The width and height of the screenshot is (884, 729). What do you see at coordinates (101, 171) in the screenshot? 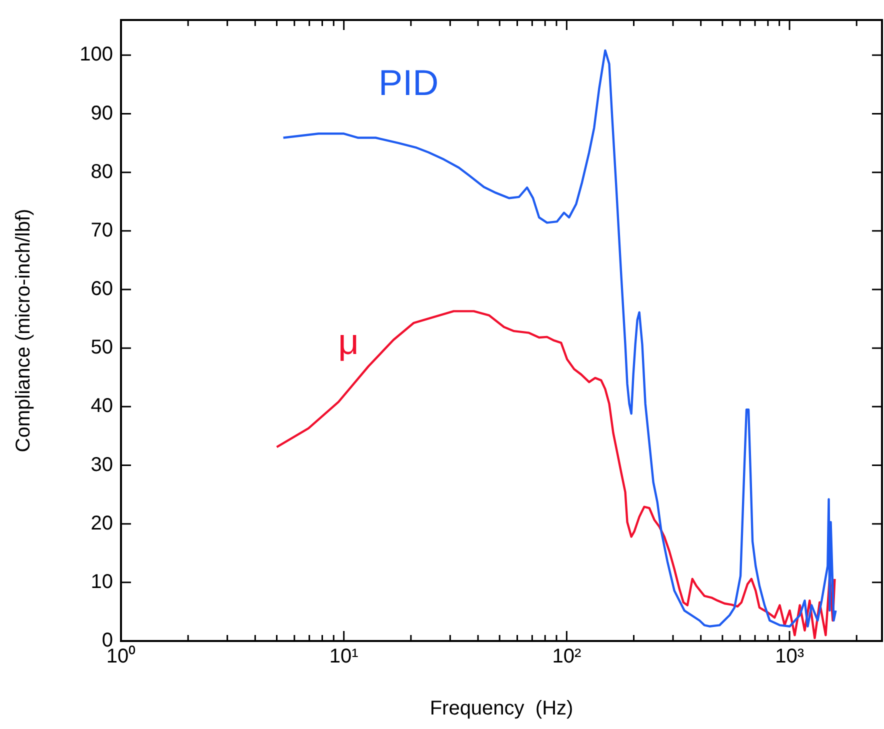
I see `y-tick-label: 80` at bounding box center [101, 171].